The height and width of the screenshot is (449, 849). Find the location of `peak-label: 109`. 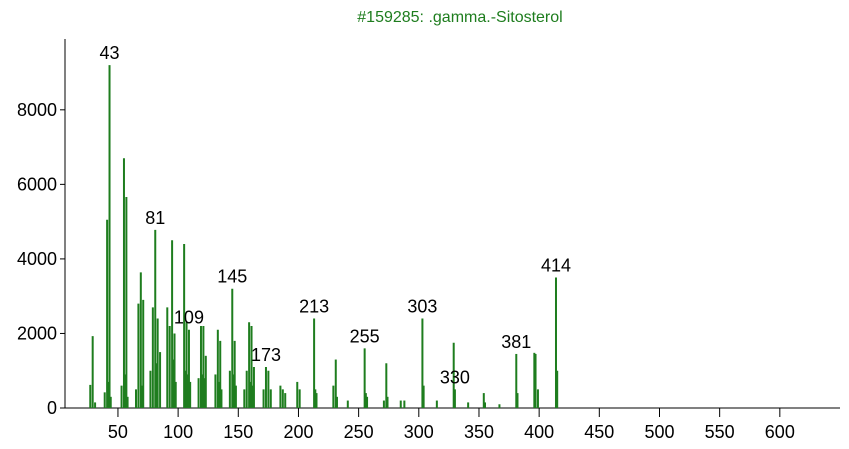

peak-label: 109 is located at coordinates (189, 318).